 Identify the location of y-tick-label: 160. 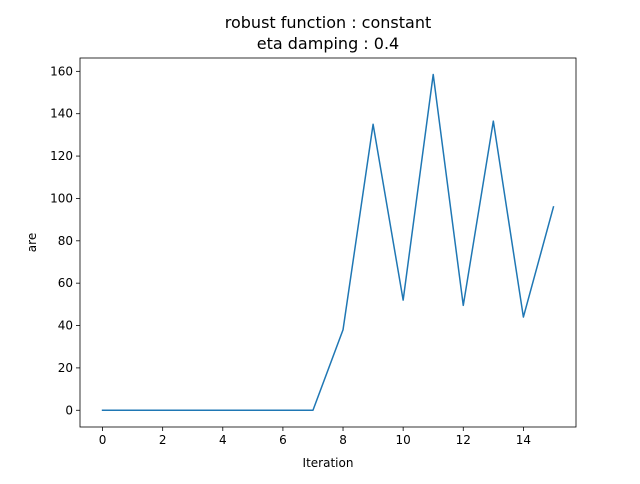
(61, 71).